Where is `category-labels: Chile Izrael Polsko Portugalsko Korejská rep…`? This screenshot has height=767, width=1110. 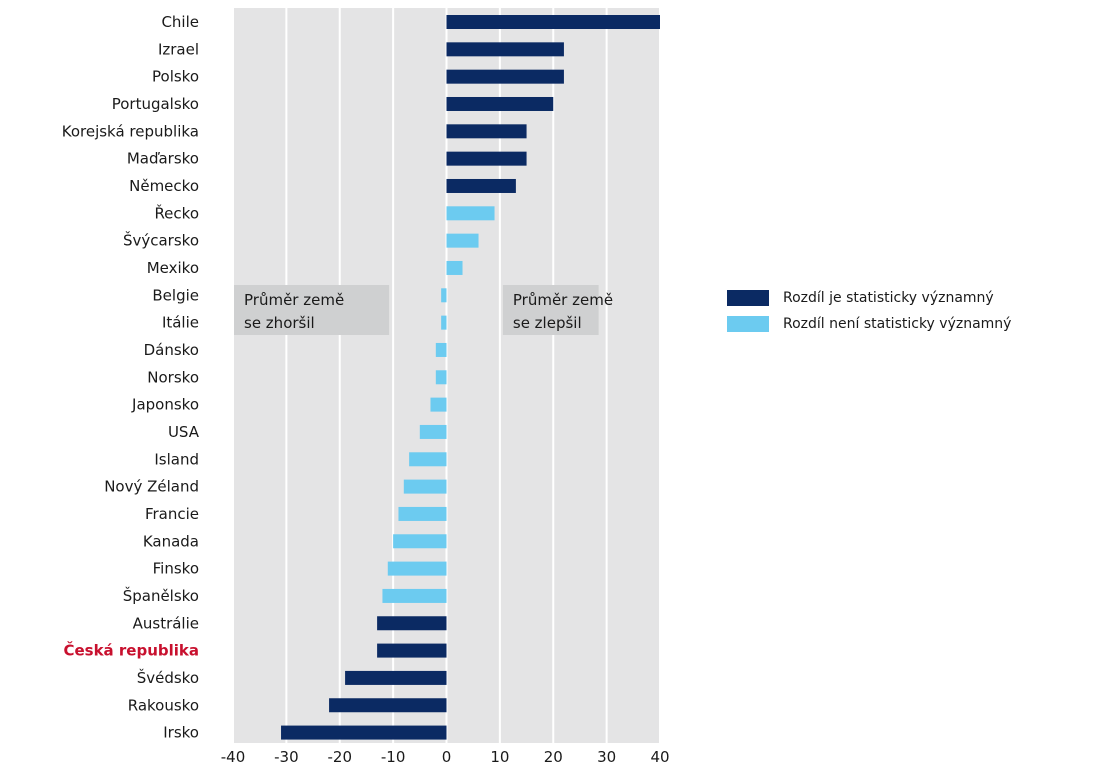
category-labels: Chile Izrael Polsko Portugalsko Korejská rep… is located at coordinates (131, 377).